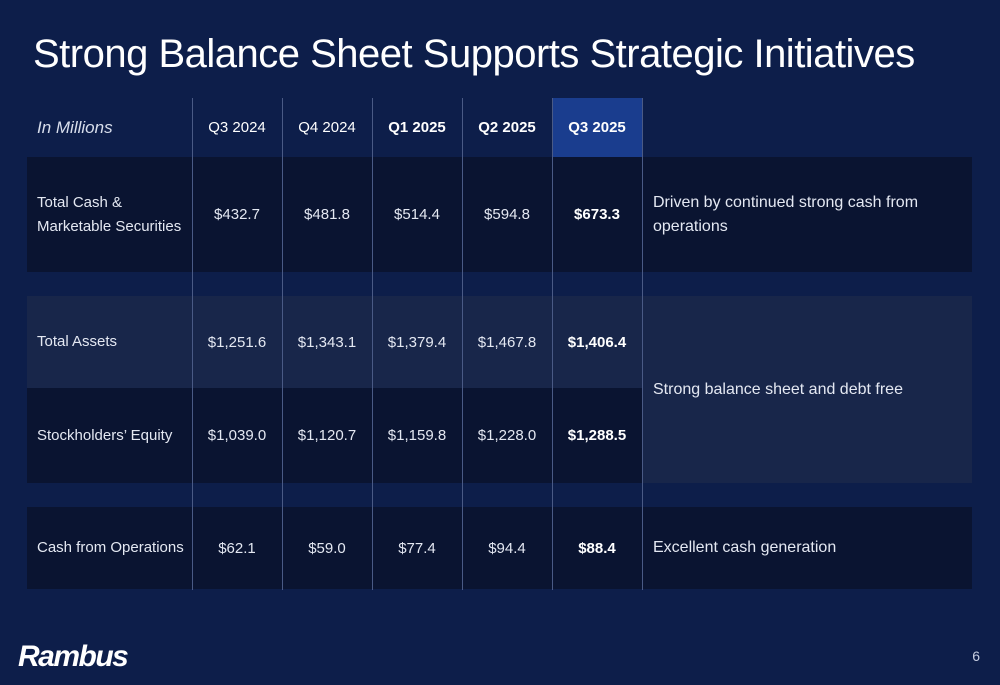  What do you see at coordinates (237, 214) in the screenshot?
I see `table-cell: $432.7` at bounding box center [237, 214].